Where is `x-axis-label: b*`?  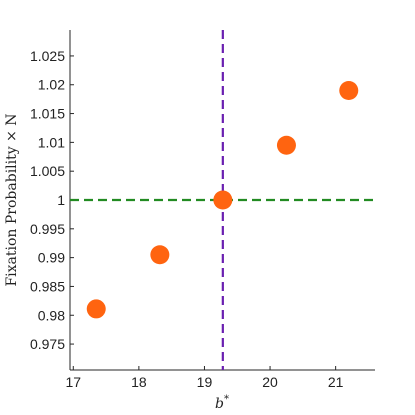
x-axis-label: b* is located at coordinates (222, 403).